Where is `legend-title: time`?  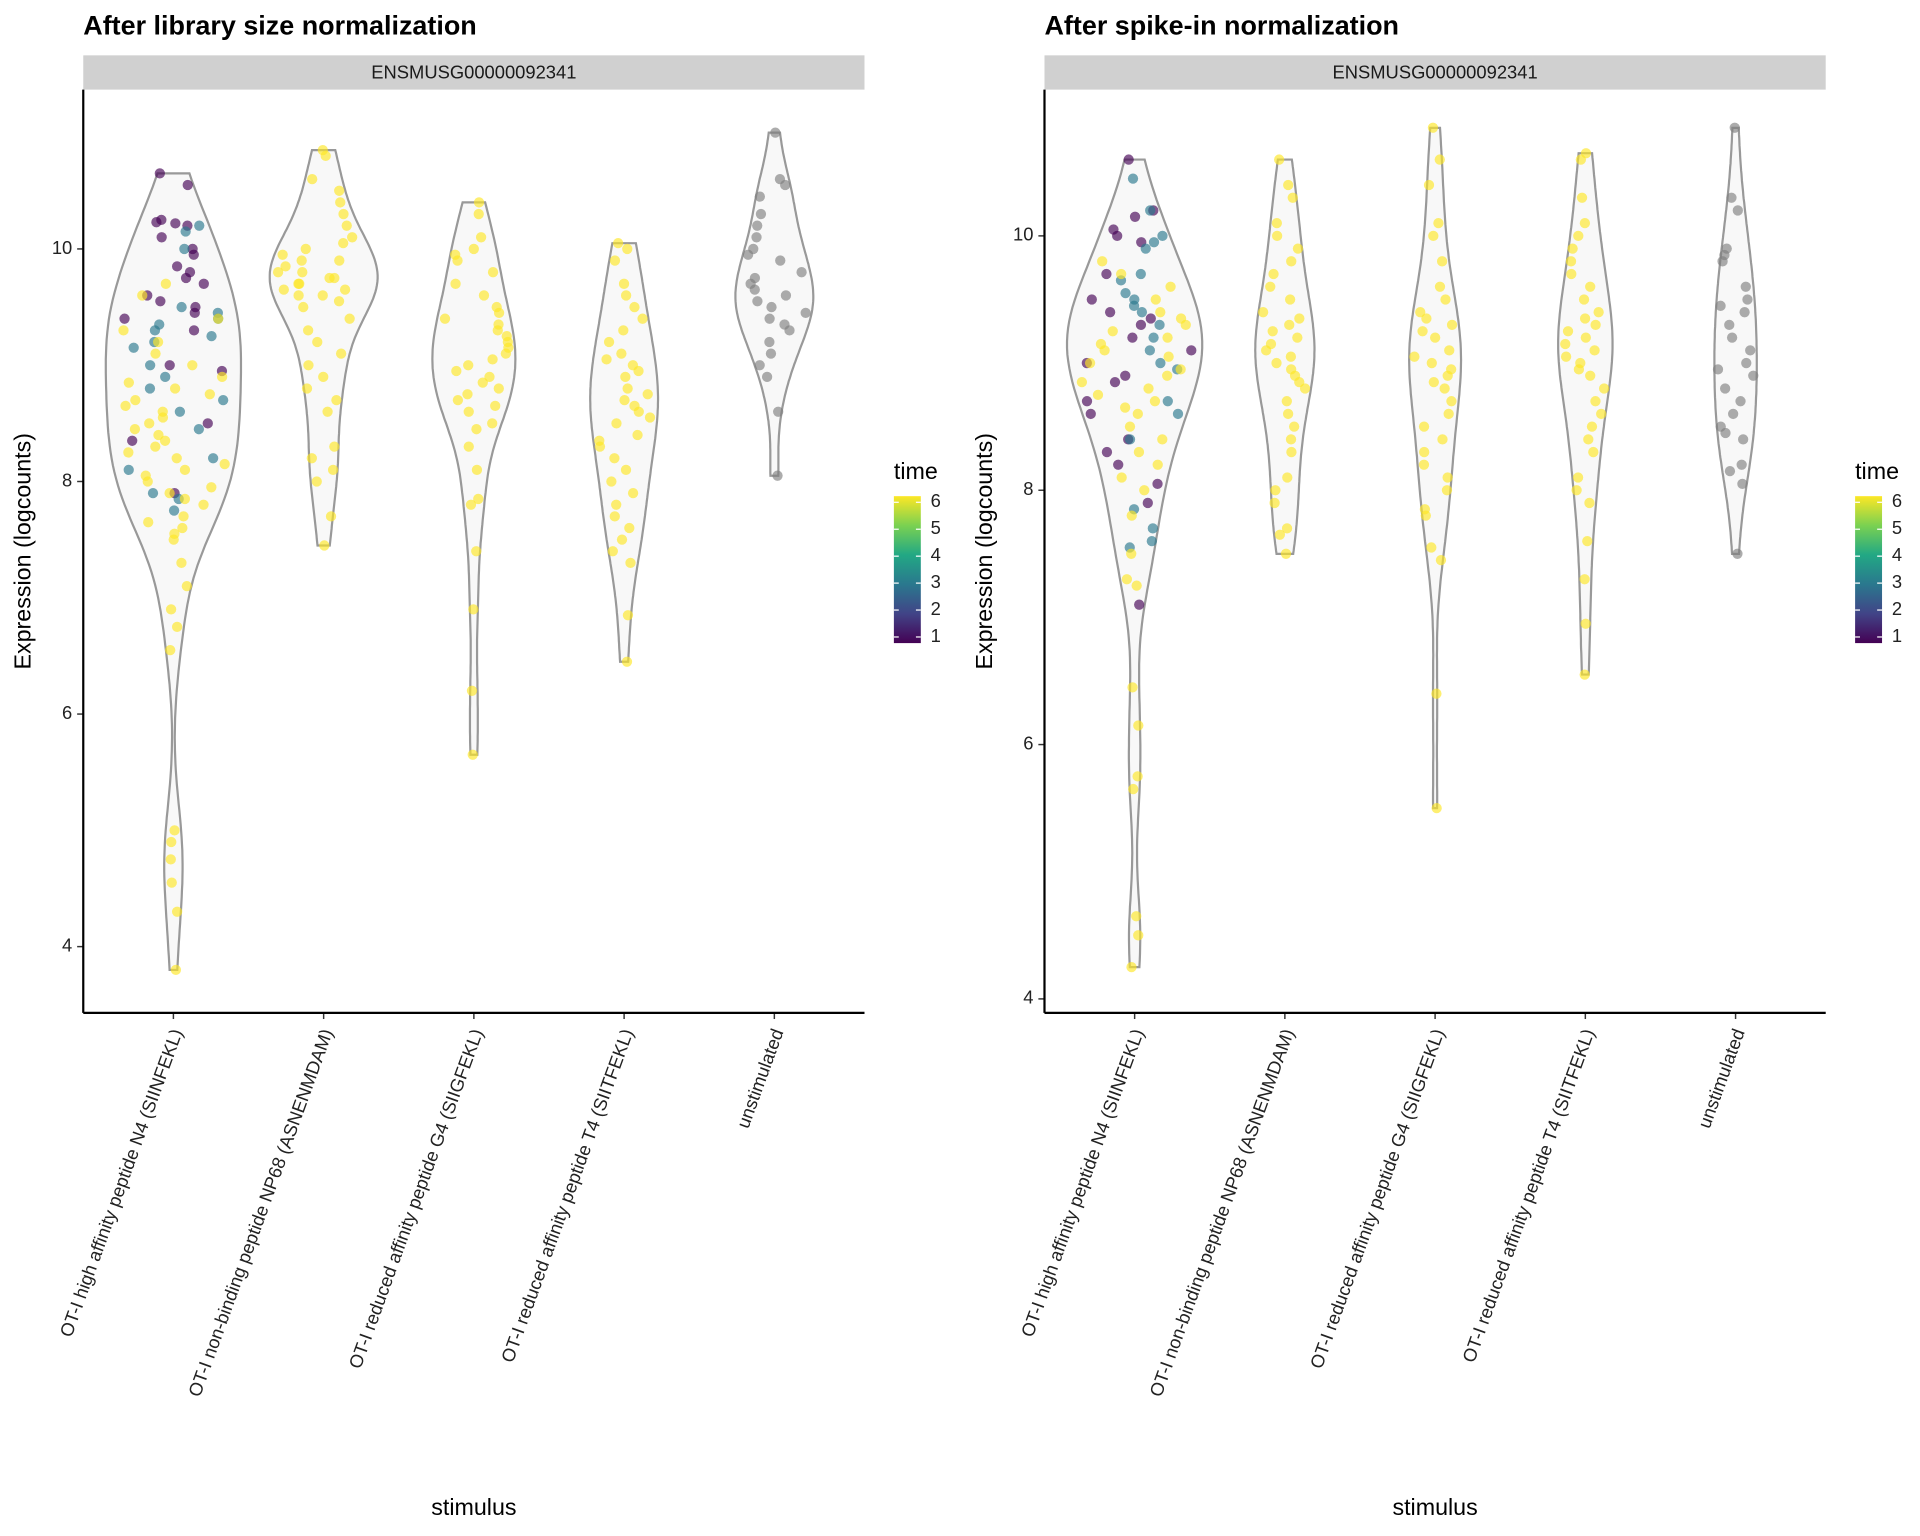
legend-title: time is located at coordinates (916, 471).